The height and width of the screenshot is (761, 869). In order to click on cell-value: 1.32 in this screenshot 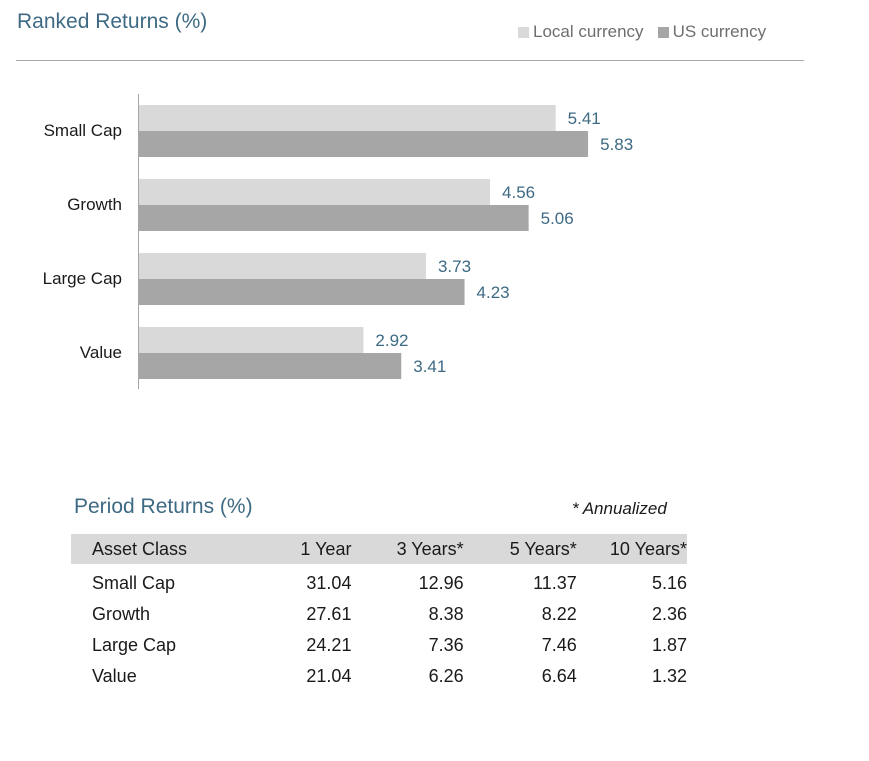, I will do `click(669, 676)`.